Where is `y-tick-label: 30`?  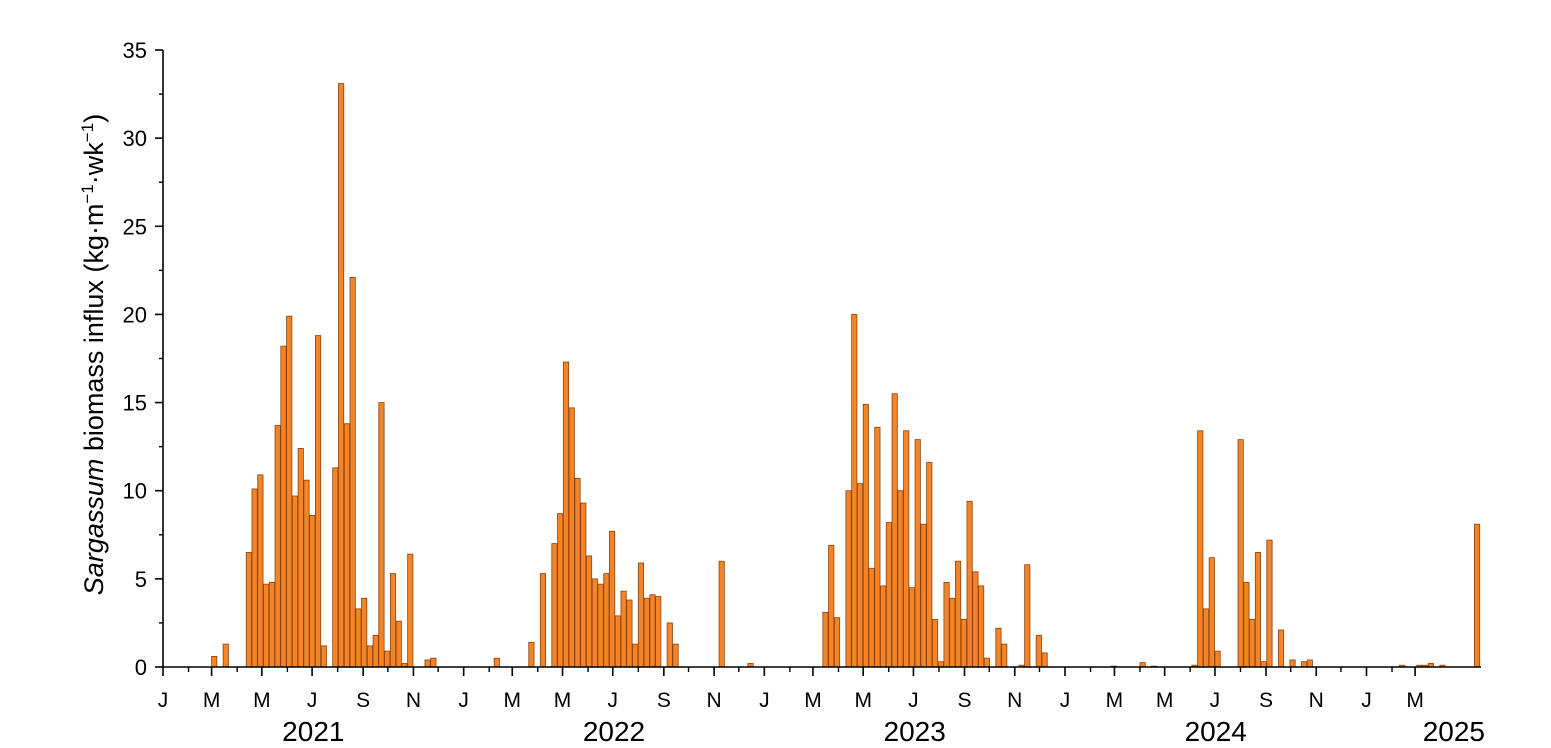
y-tick-label: 30 is located at coordinates (135, 138).